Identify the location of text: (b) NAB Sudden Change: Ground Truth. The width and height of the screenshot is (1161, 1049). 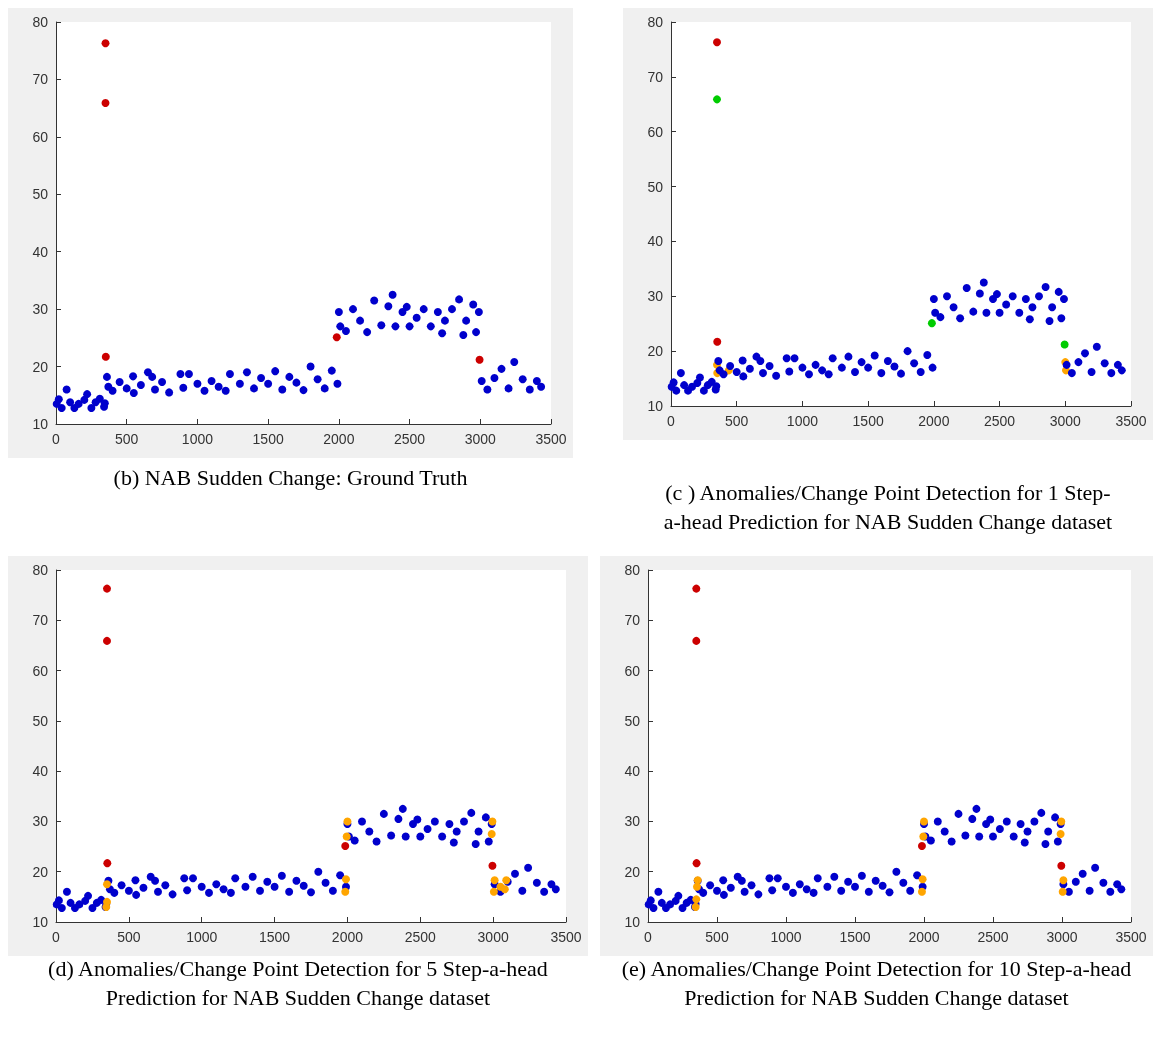
(290, 478).